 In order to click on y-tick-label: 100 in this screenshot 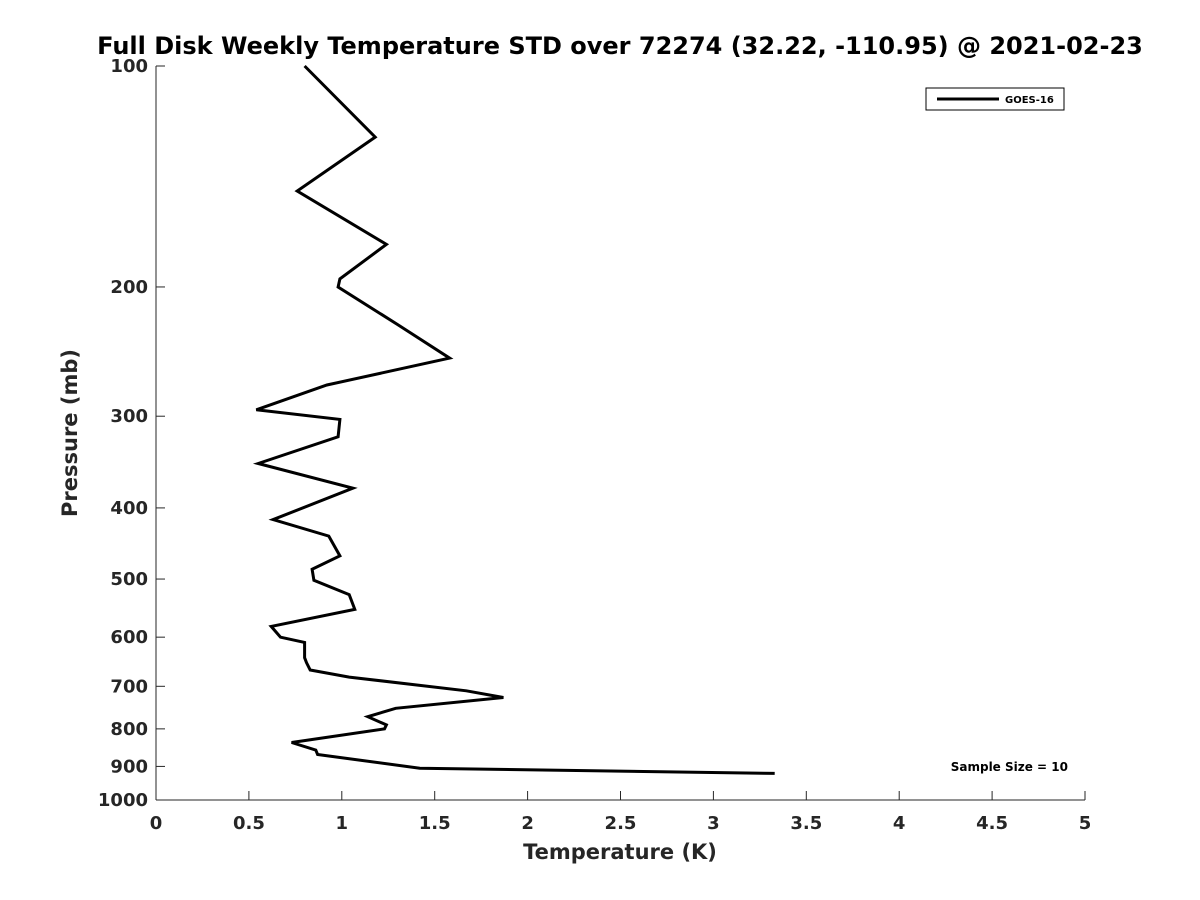, I will do `click(129, 66)`.